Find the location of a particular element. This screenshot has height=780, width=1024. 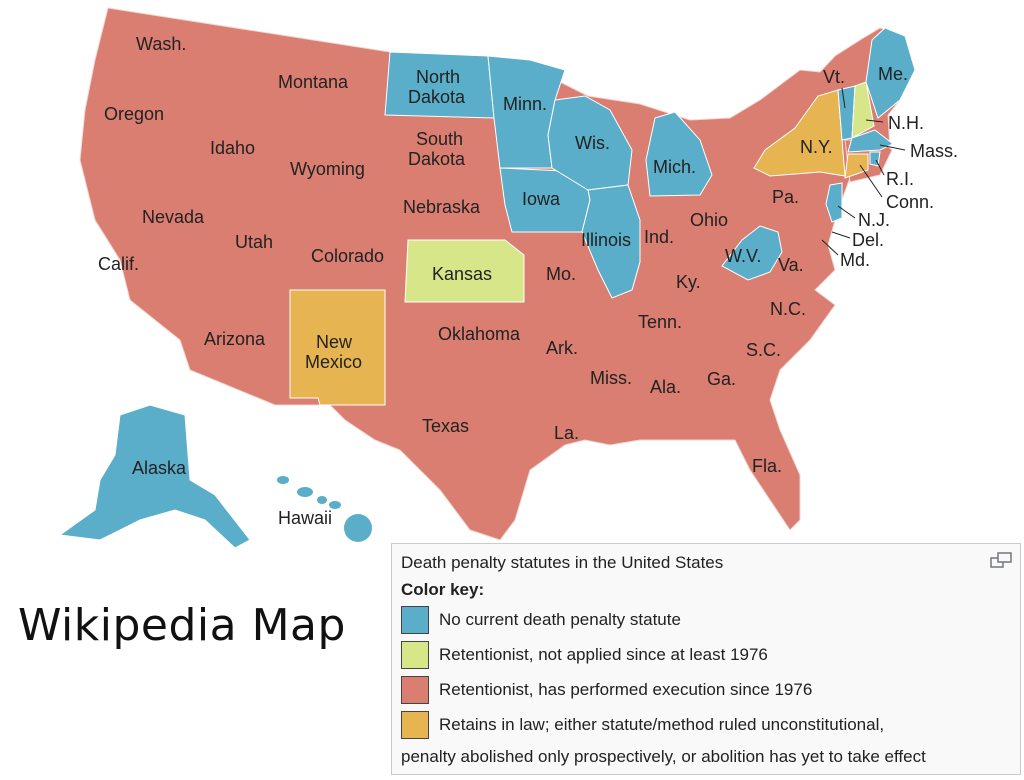

label-miss: Miss. is located at coordinates (611, 378).